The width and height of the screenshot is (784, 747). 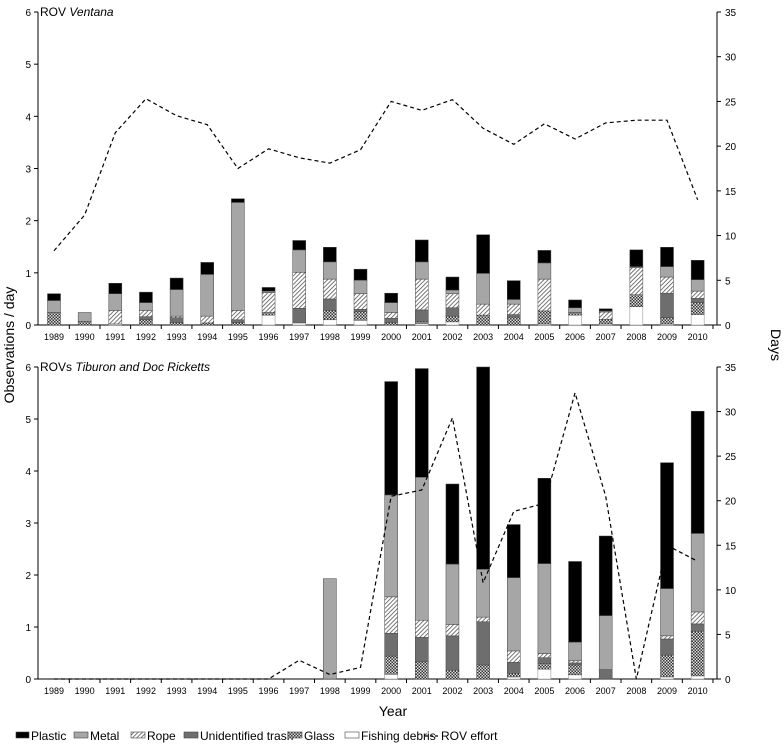 I want to click on bar-unidentified-1999, so click(x=360, y=310).